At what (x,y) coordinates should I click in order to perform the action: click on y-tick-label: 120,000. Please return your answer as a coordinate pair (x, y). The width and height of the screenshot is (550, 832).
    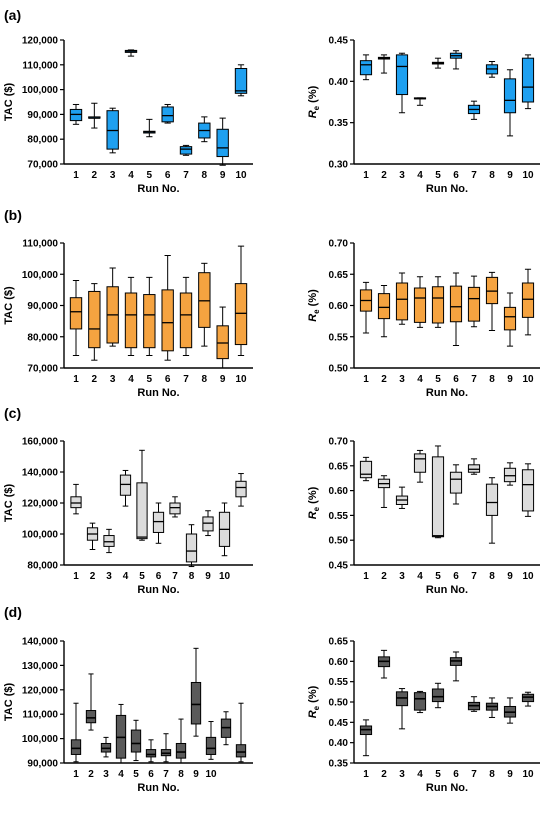
    Looking at the image, I should click on (40, 41).